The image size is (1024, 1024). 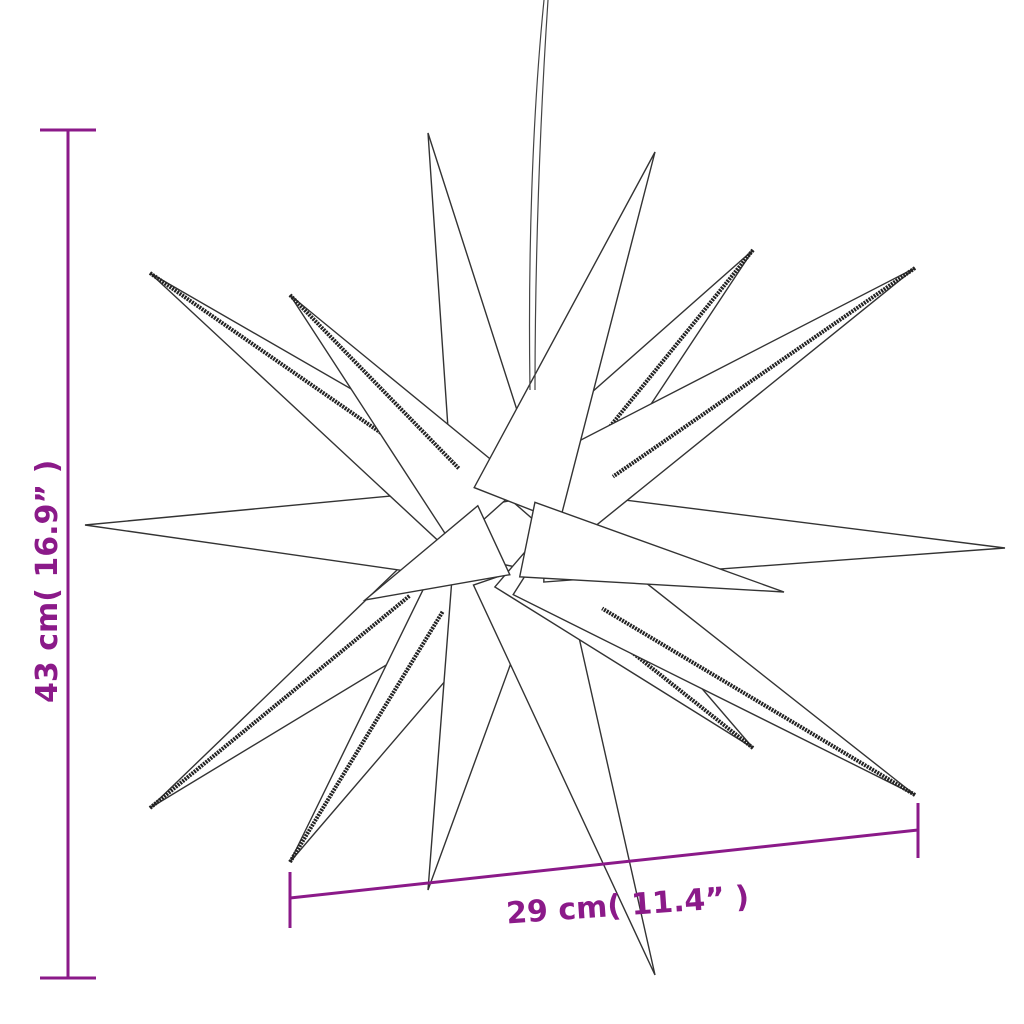 What do you see at coordinates (604, 865) in the screenshot?
I see `width-dimension-line` at bounding box center [604, 865].